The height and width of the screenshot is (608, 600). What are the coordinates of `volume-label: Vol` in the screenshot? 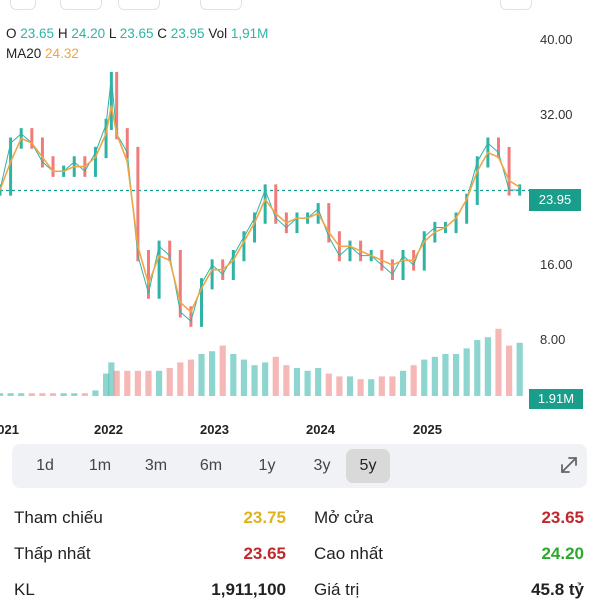 It's located at (218, 33).